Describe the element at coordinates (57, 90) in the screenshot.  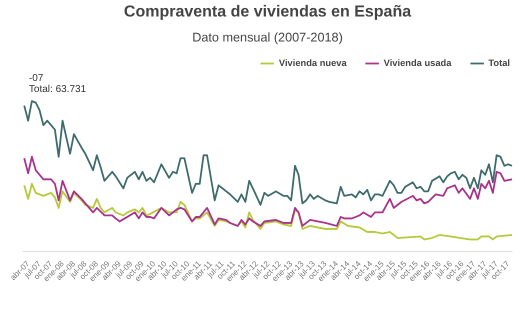
I see `annotation: Total: 63.731` at that location.